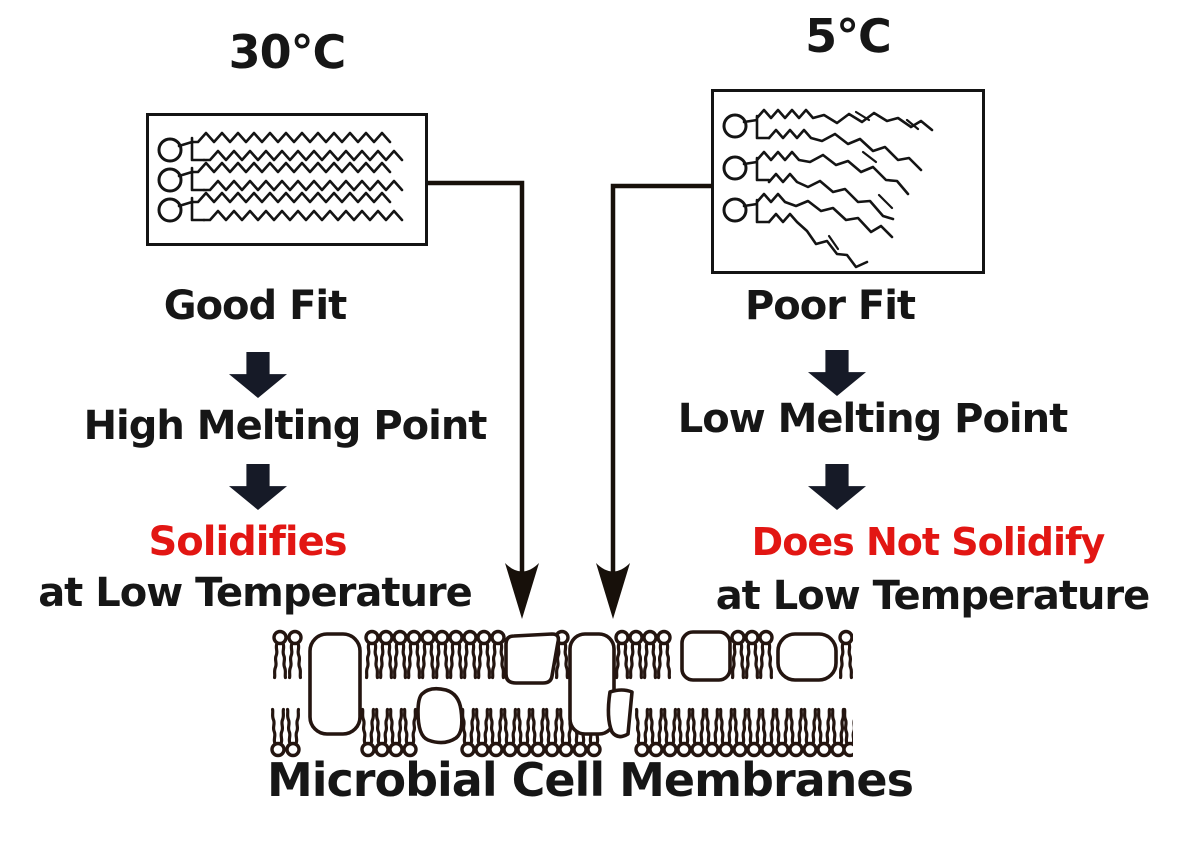 The height and width of the screenshot is (848, 1200). I want to click on membrane-caption: Microbial Cell Membranes, so click(590, 780).